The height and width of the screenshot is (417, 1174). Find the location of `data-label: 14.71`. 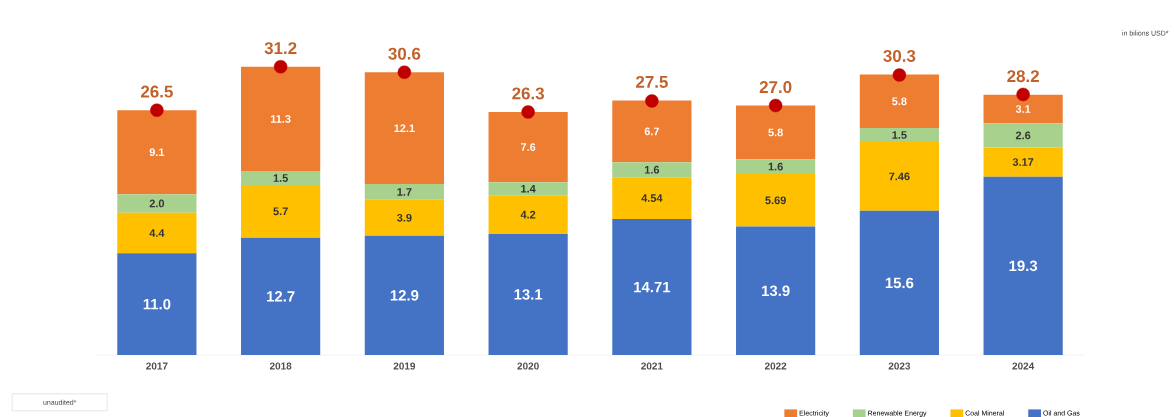

data-label: 14.71 is located at coordinates (652, 287).